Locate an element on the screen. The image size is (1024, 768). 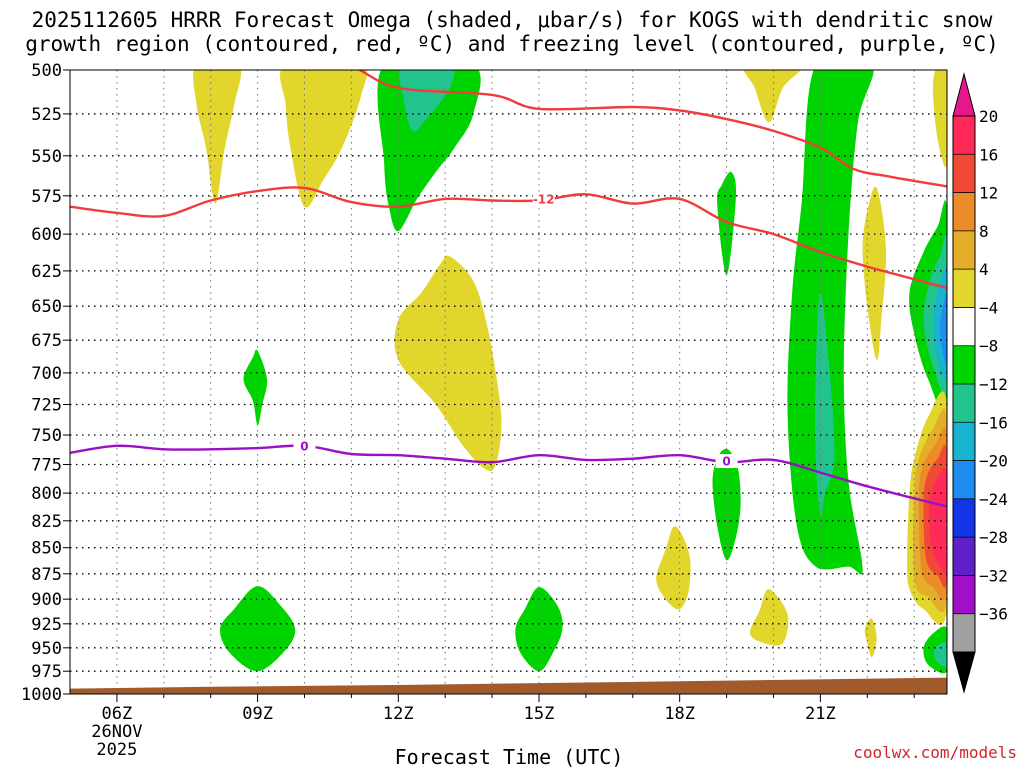
dendritic-line-label-bg is located at coordinates (543, 198).